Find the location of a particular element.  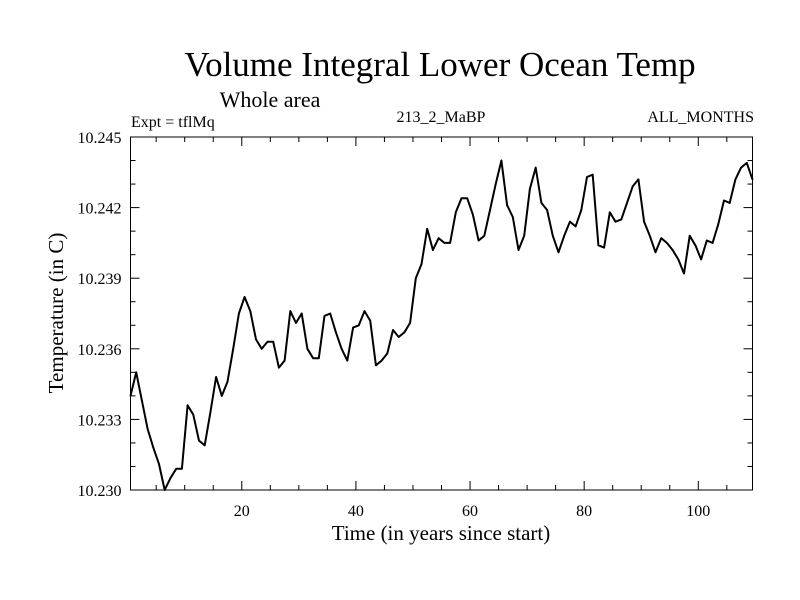

y-tick-label: 10.233 is located at coordinates (100, 420).